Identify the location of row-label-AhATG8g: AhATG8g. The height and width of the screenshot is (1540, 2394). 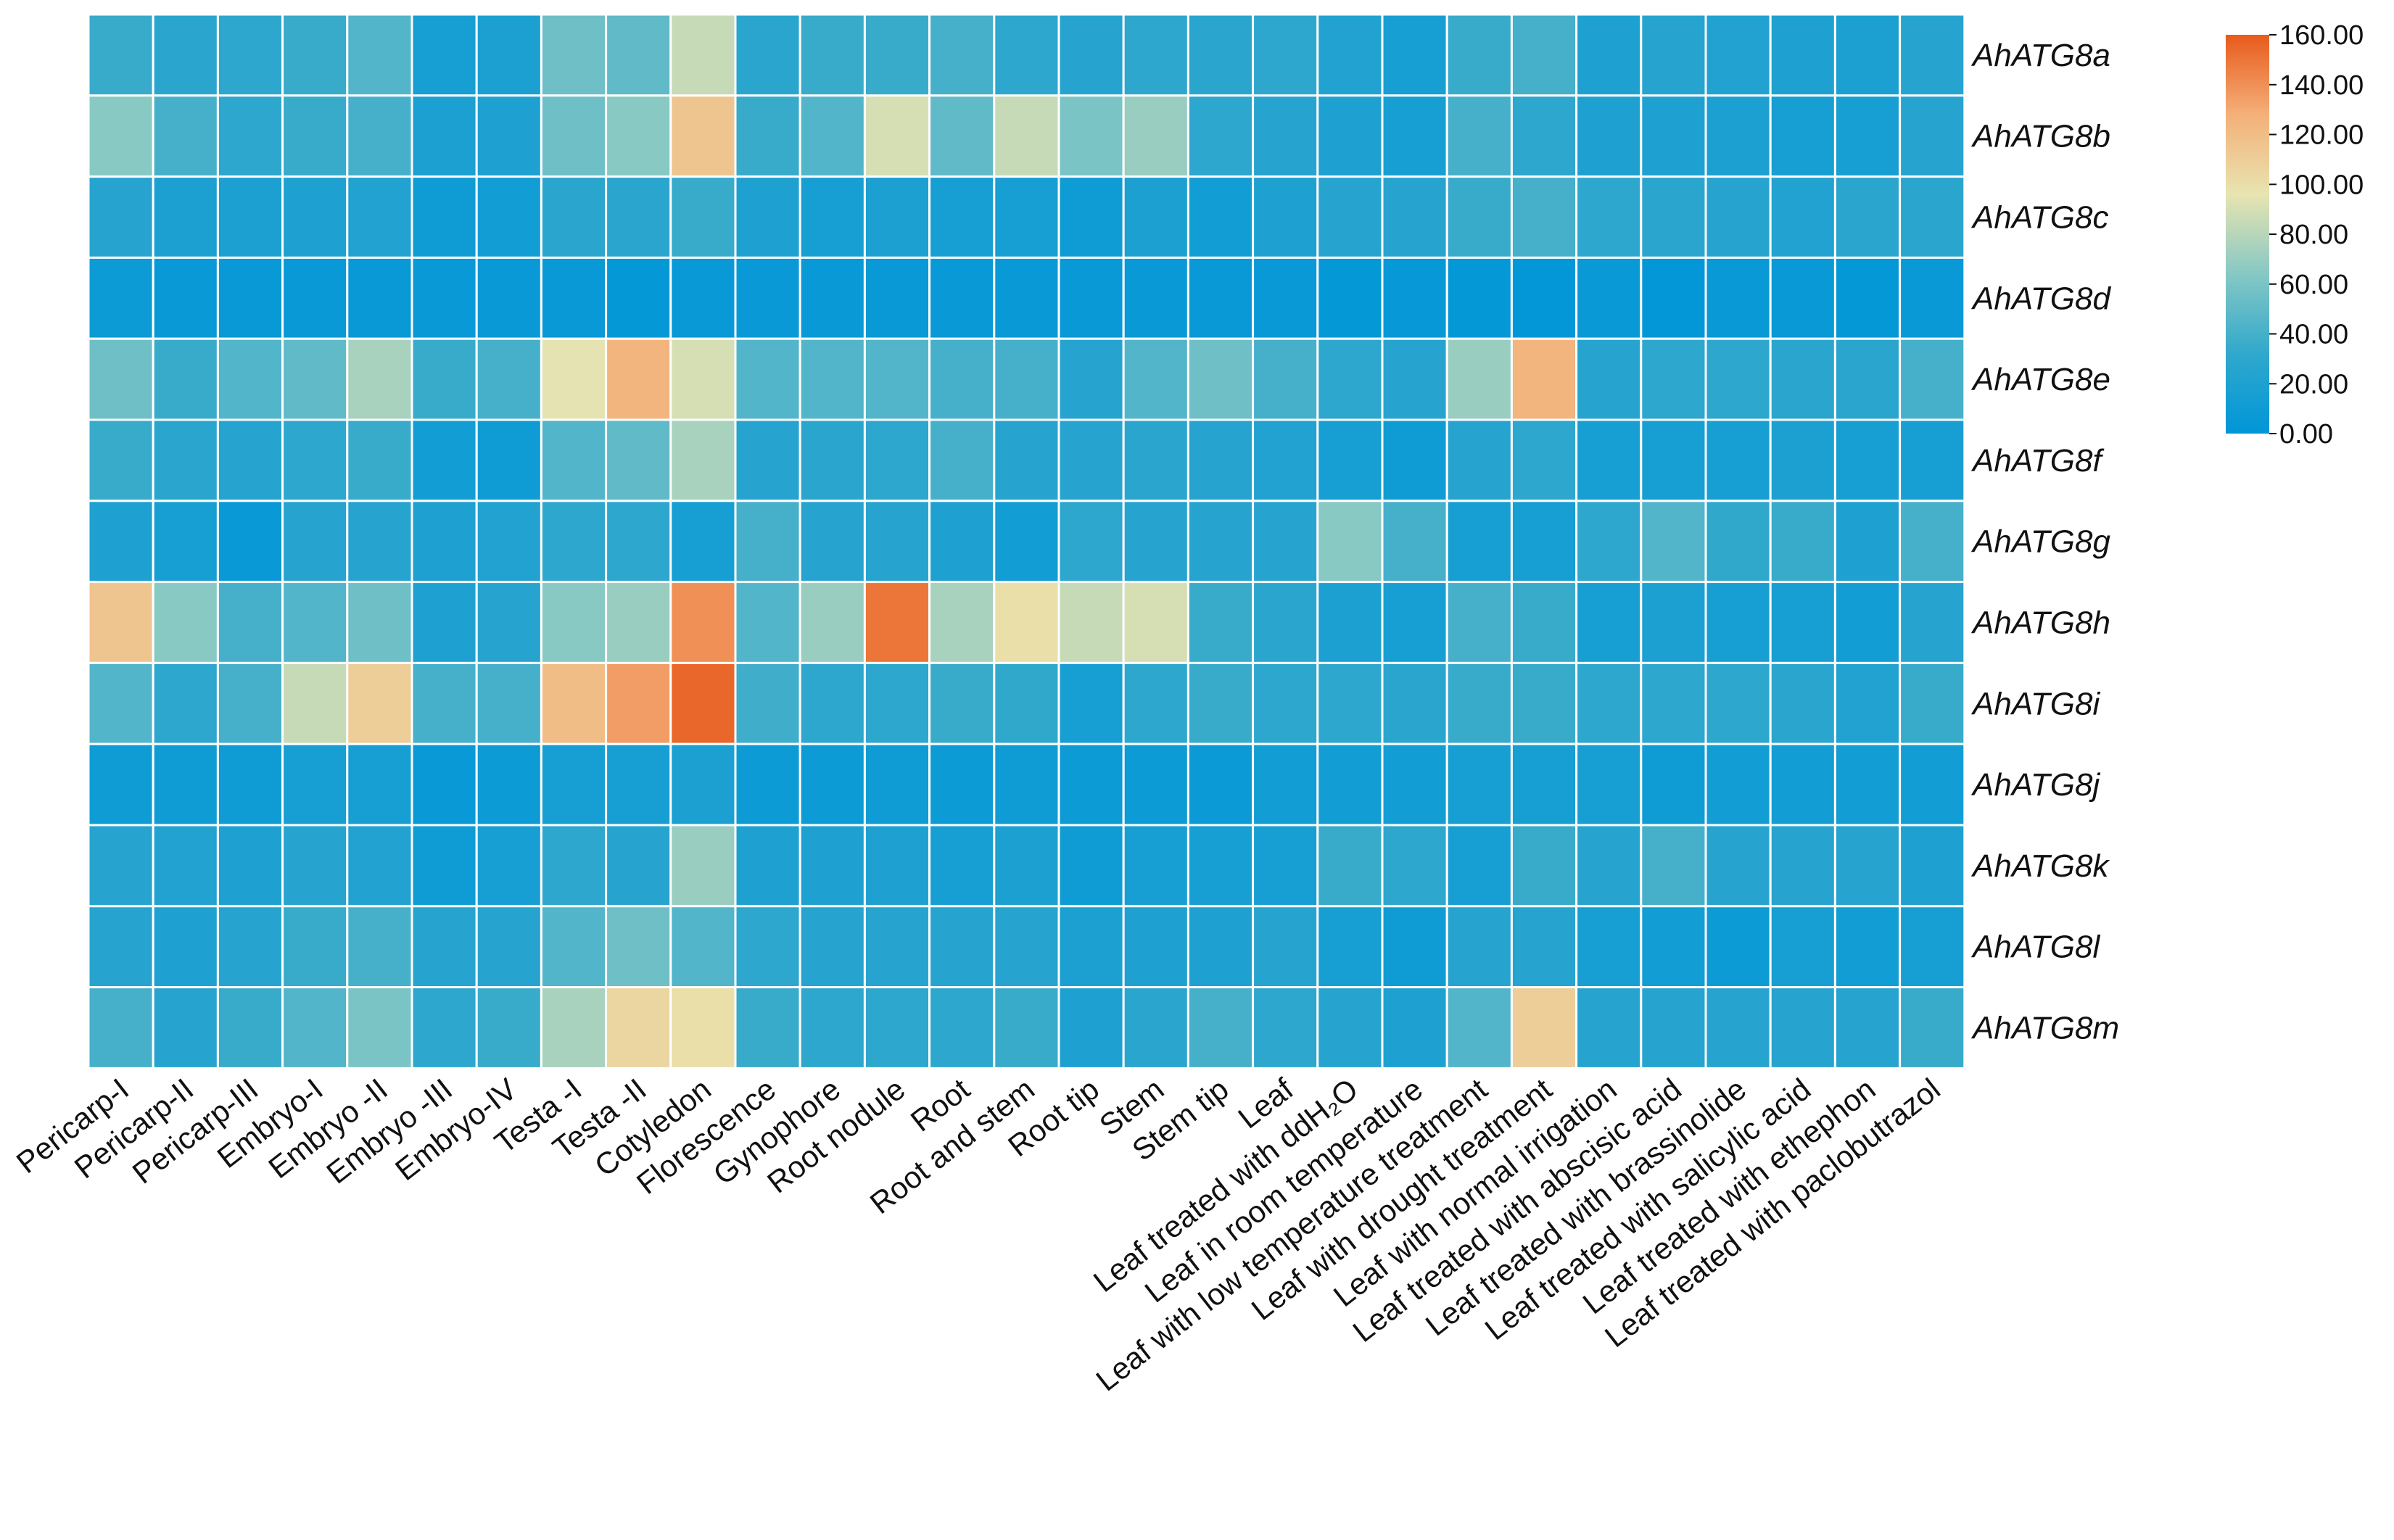
(2040, 542).